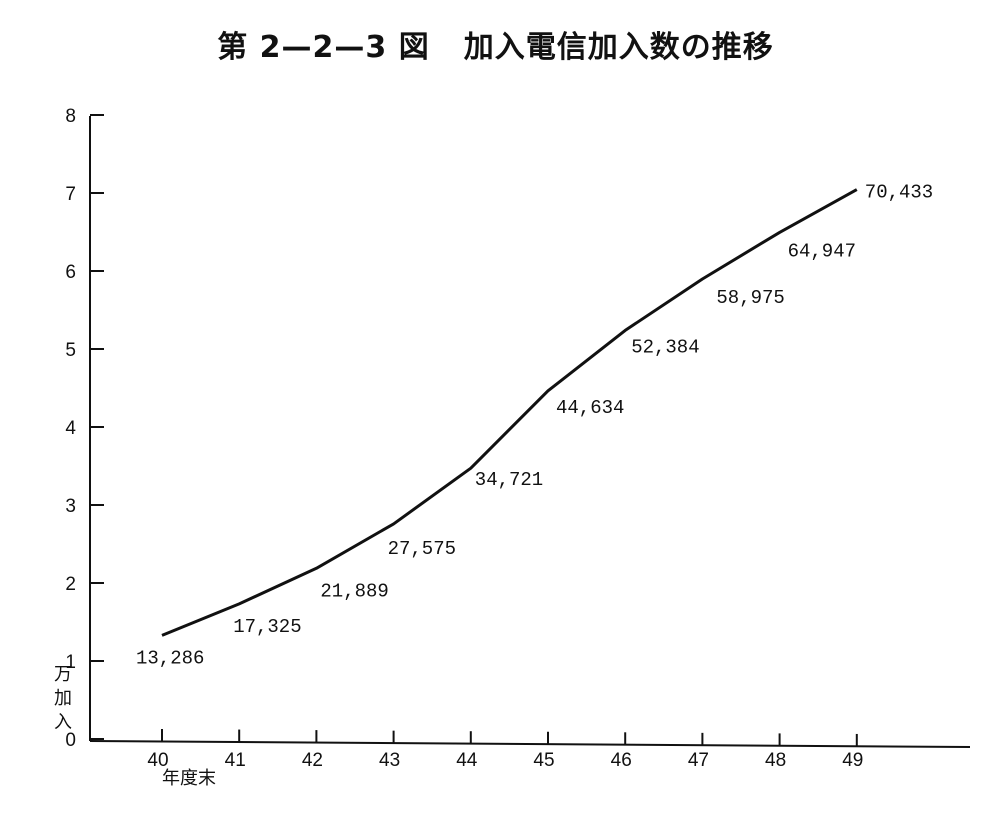 The height and width of the screenshot is (817, 991). What do you see at coordinates (530, 744) in the screenshot?
I see `x-axis` at bounding box center [530, 744].